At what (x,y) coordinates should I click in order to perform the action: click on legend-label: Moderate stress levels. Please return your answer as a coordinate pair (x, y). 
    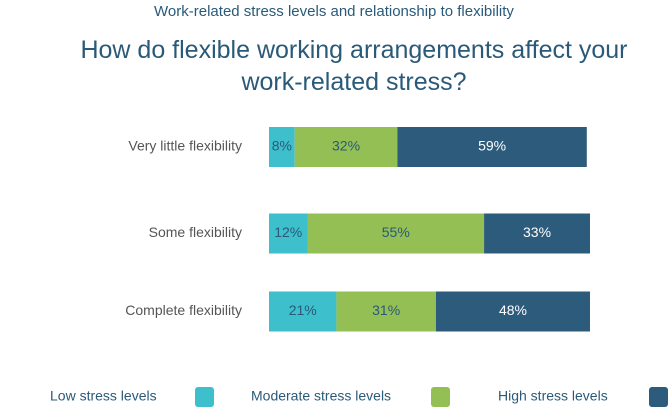
    Looking at the image, I should click on (321, 396).